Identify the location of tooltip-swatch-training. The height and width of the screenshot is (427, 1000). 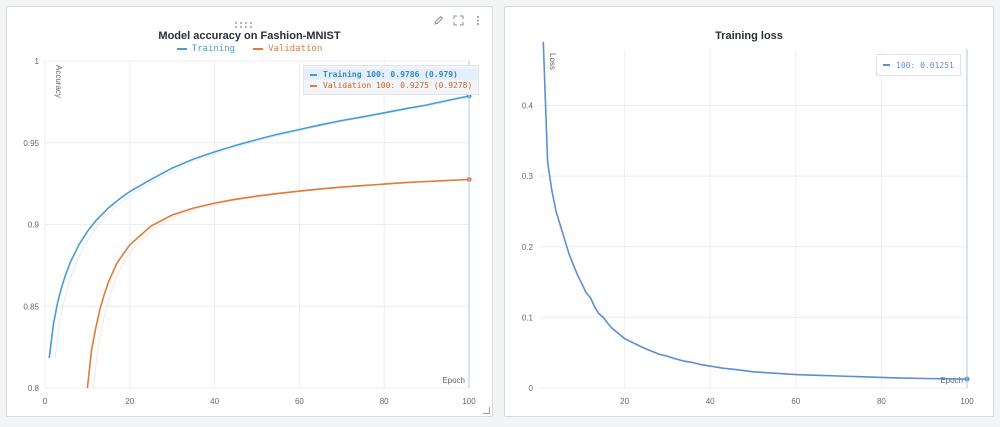
(313, 74).